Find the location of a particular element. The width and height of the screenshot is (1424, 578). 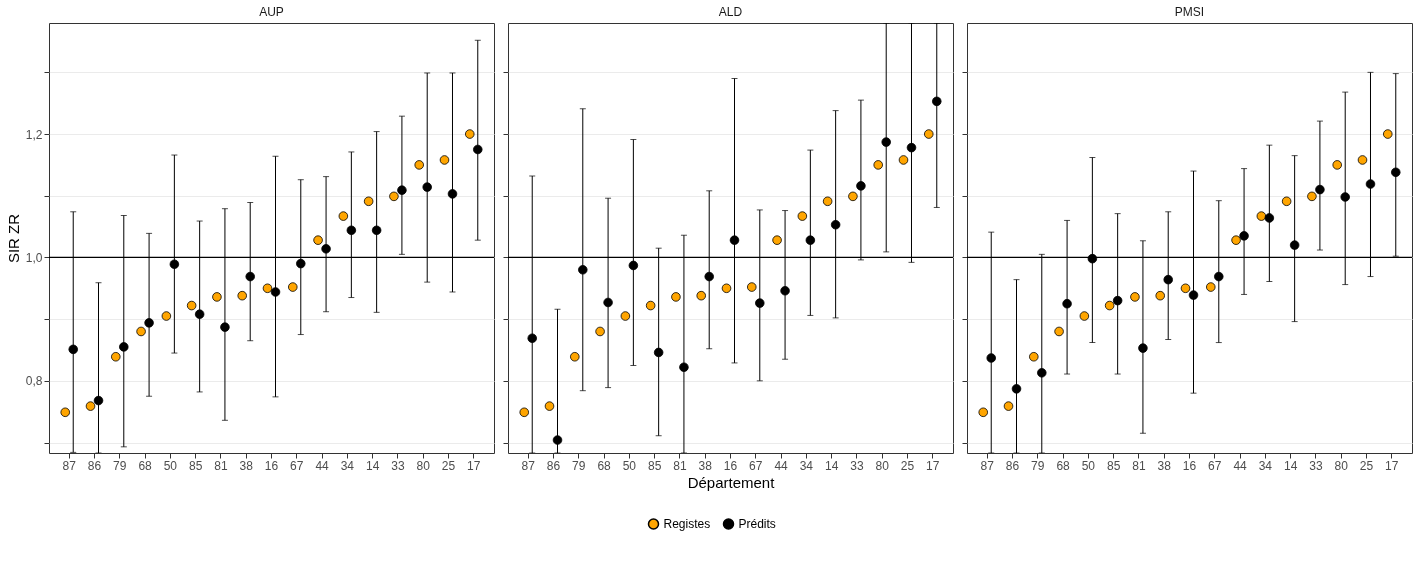

y-tick-label: 0,8 is located at coordinates (34, 381).